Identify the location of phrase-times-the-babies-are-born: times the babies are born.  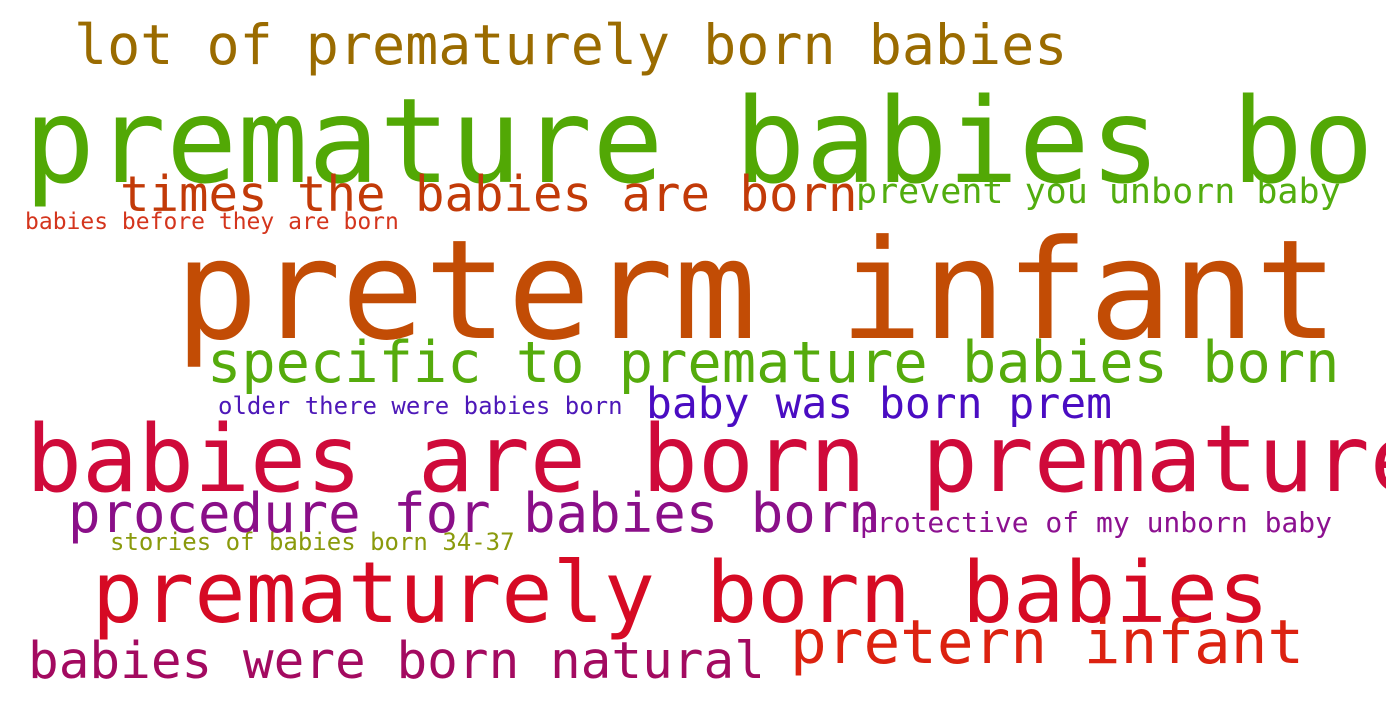
(489, 194).